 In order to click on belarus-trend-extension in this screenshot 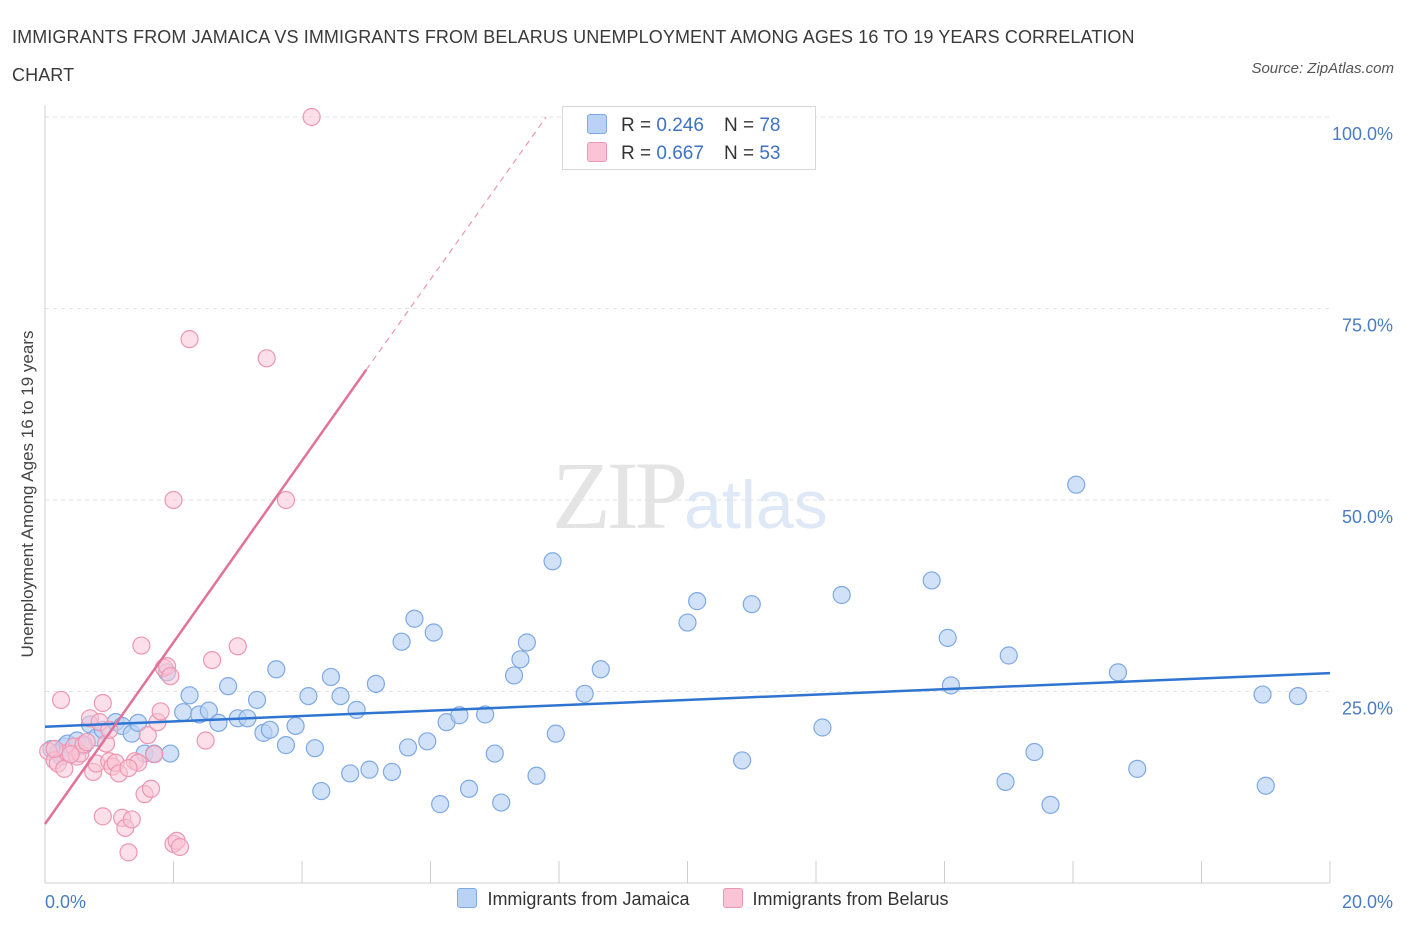, I will do `click(456, 243)`.